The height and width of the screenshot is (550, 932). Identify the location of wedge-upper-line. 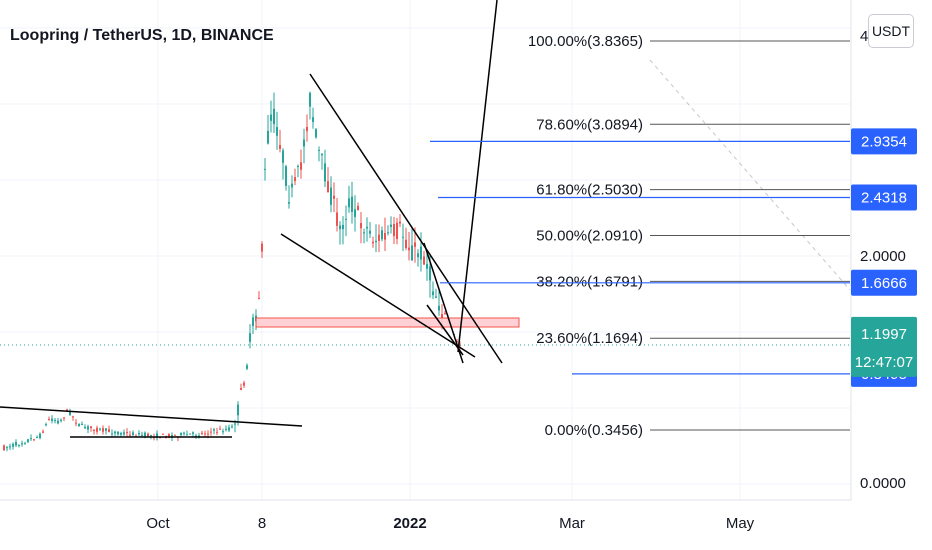
(406, 218).